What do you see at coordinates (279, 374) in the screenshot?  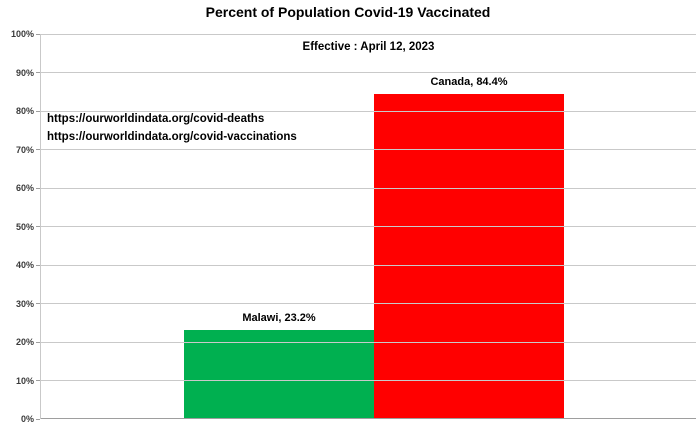 I see `bar-malawi` at bounding box center [279, 374].